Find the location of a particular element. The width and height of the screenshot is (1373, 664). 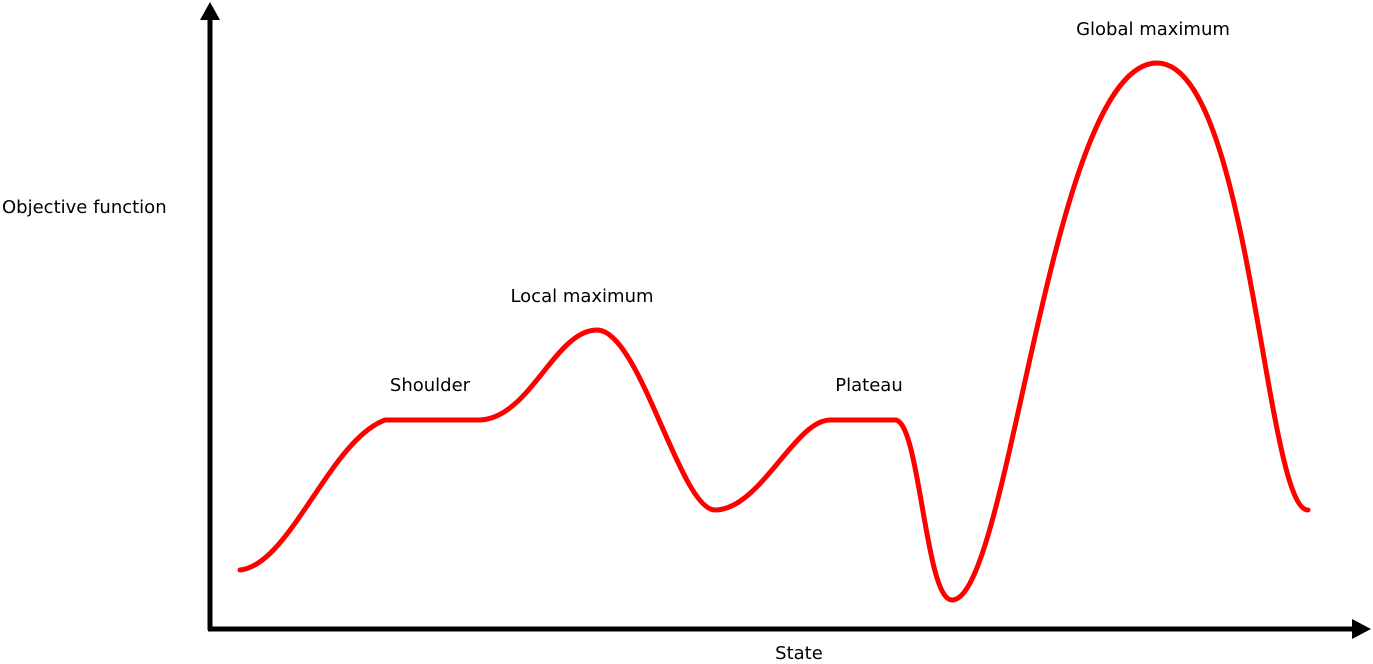

x-axis-arrowhead-icon is located at coordinates (1361, 629).